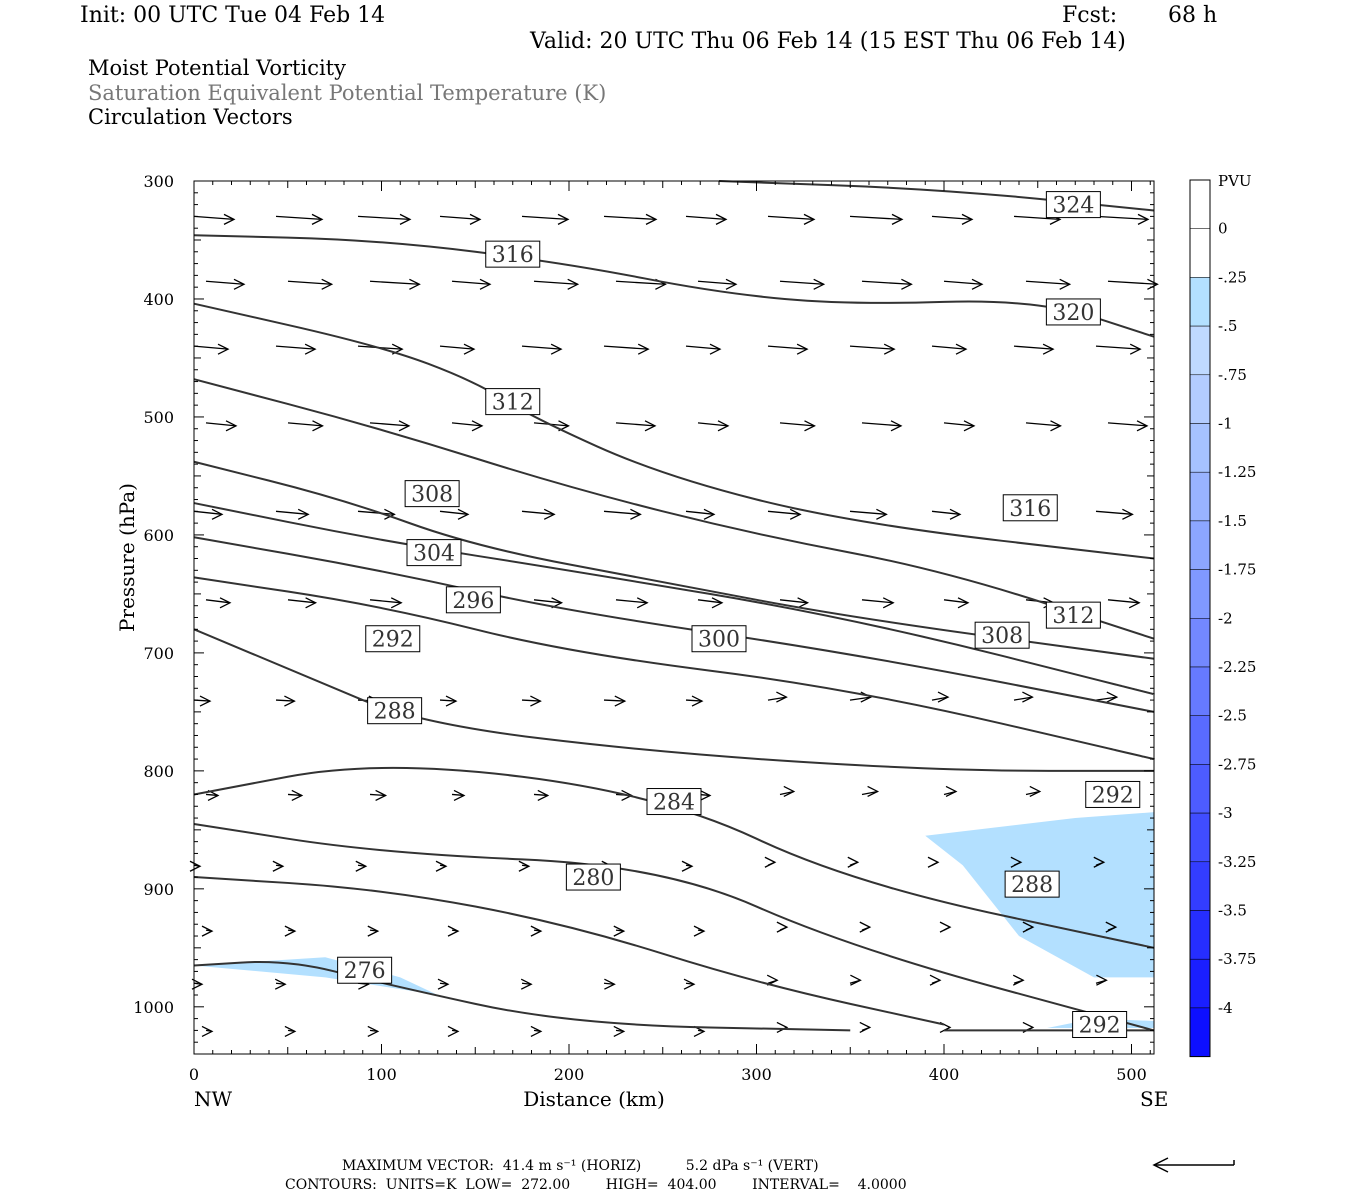 This screenshot has height=1200, width=1350. Describe the element at coordinates (1232, 716) in the screenshot. I see `colorbar-tick-label: -2.5` at that location.